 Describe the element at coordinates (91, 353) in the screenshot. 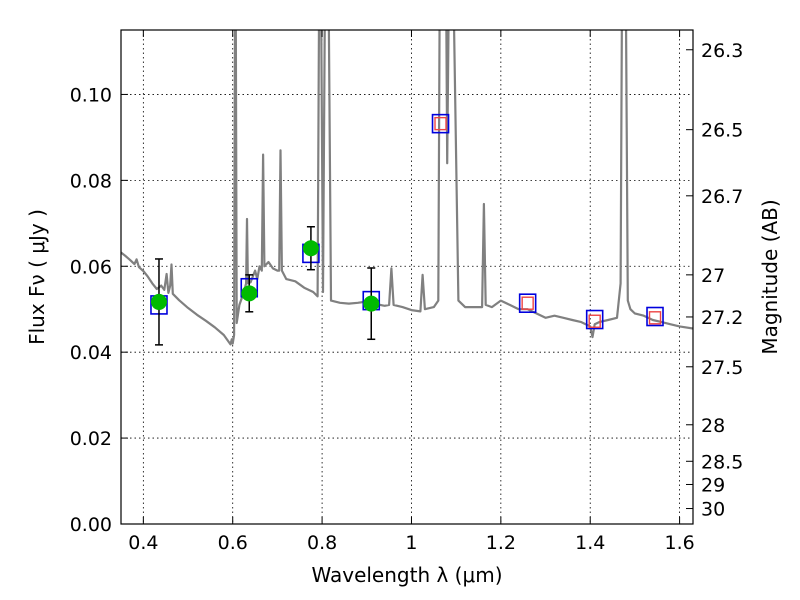

I see `y-tick-label: 0.04` at that location.